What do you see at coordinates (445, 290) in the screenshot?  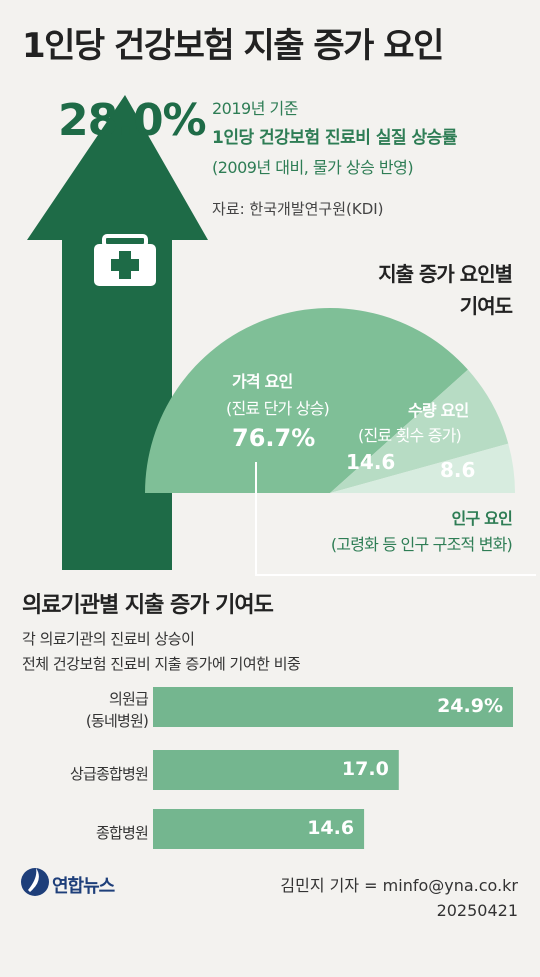 I see `pie-section-title: 지출 증가 요인별 기여도` at bounding box center [445, 290].